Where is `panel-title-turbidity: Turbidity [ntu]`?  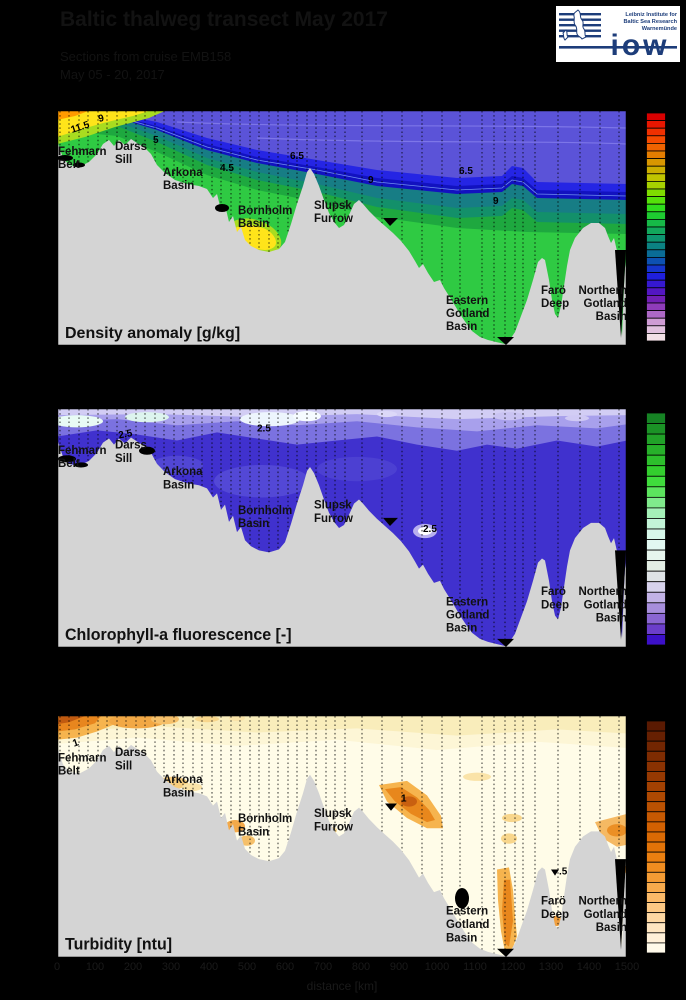
panel-title-turbidity: Turbidity [ntu] is located at coordinates (118, 945).